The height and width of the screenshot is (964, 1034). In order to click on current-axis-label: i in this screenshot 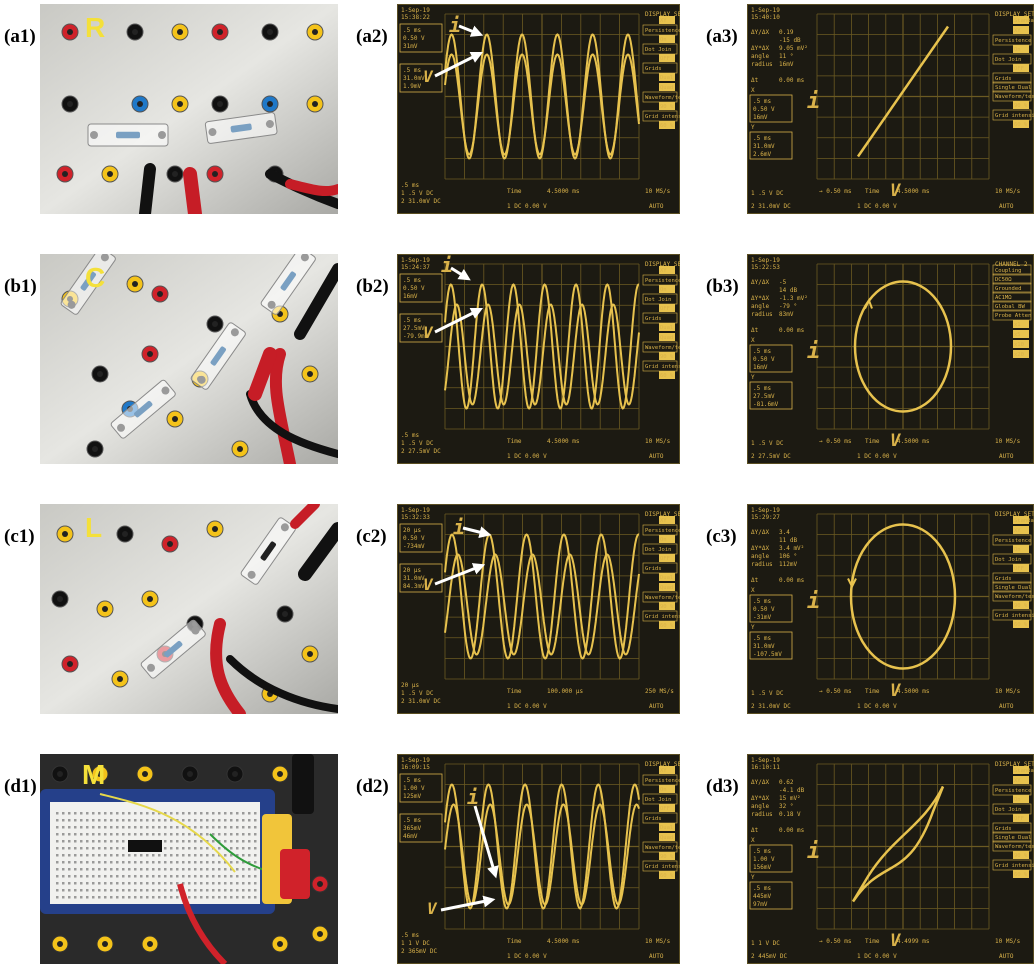, I will do `click(813, 351)`.